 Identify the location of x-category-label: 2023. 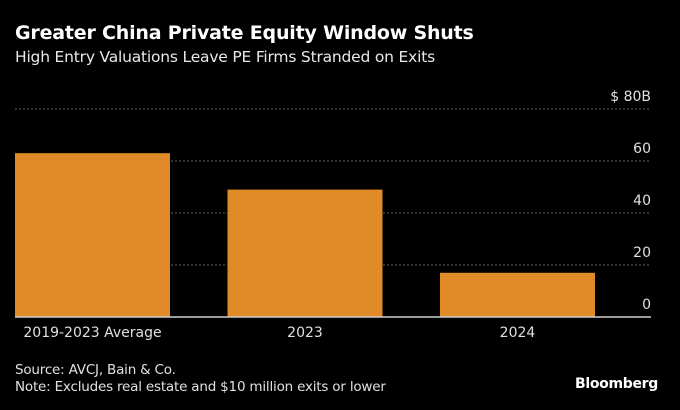
(305, 333).